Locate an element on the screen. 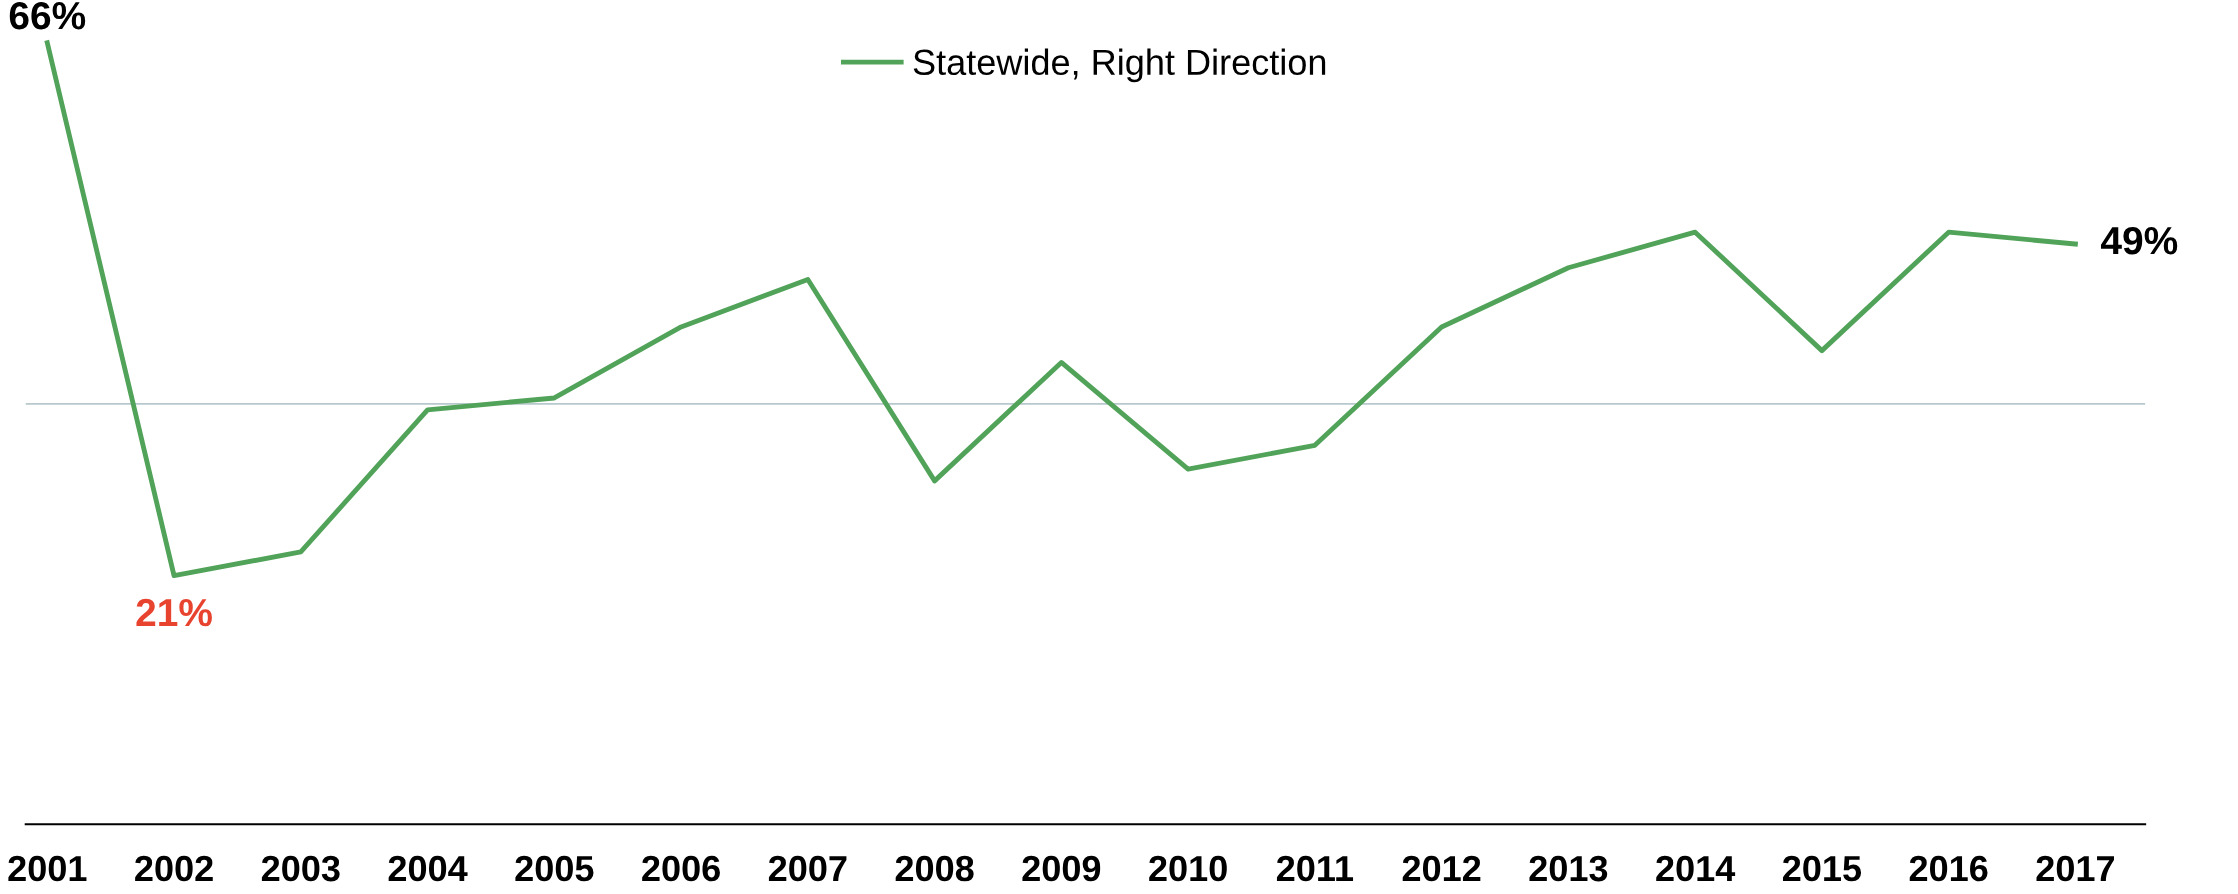 The width and height of the screenshot is (2238, 894). x-tick-label: 2008 is located at coordinates (934, 868).